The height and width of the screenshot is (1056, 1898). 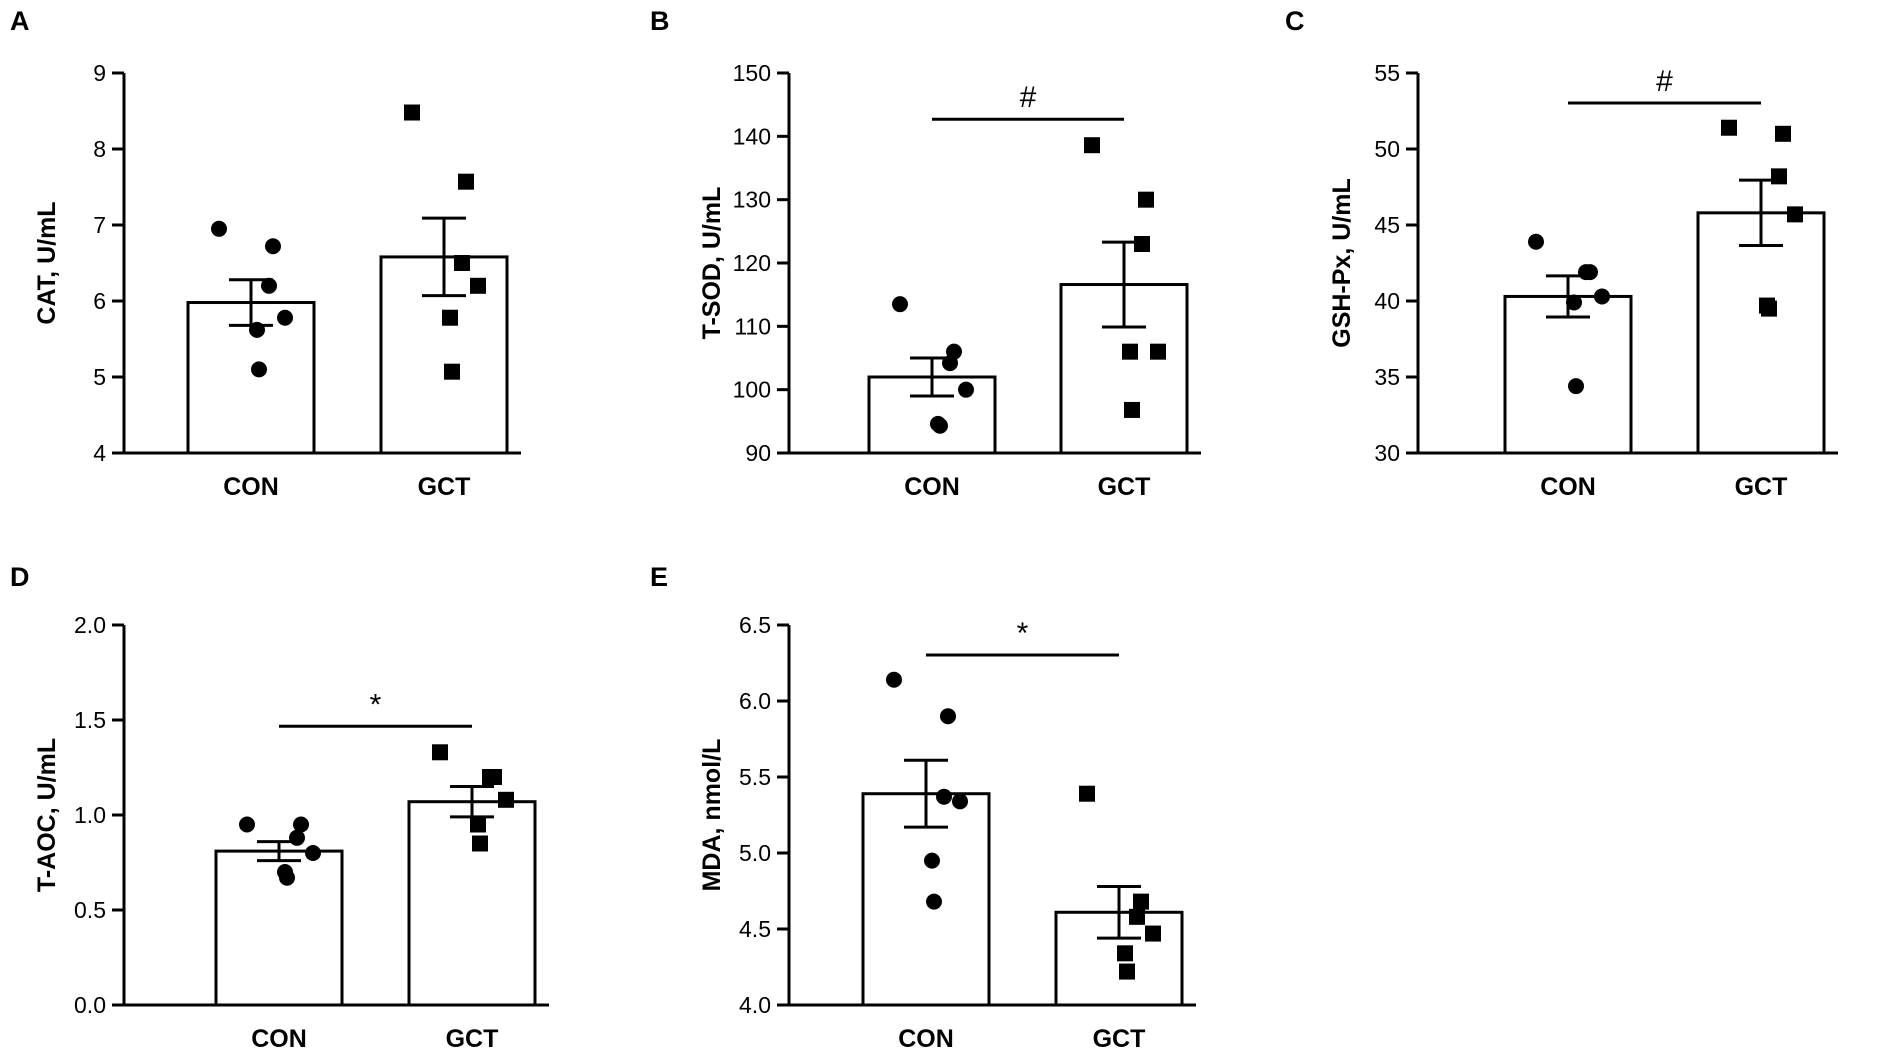 What do you see at coordinates (926, 1039) in the screenshot?
I see `panel-e-x-label-con: CON` at bounding box center [926, 1039].